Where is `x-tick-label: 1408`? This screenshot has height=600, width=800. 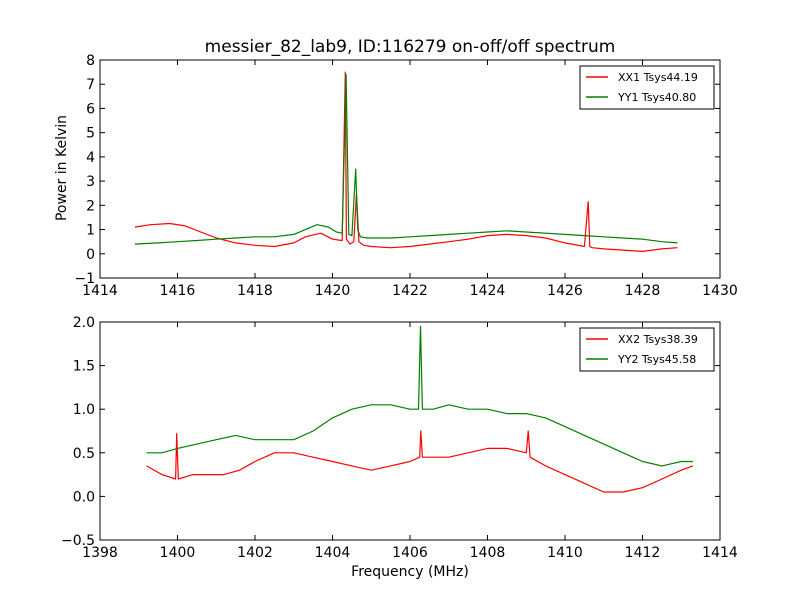
x-tick-label: 1408 is located at coordinates (488, 553).